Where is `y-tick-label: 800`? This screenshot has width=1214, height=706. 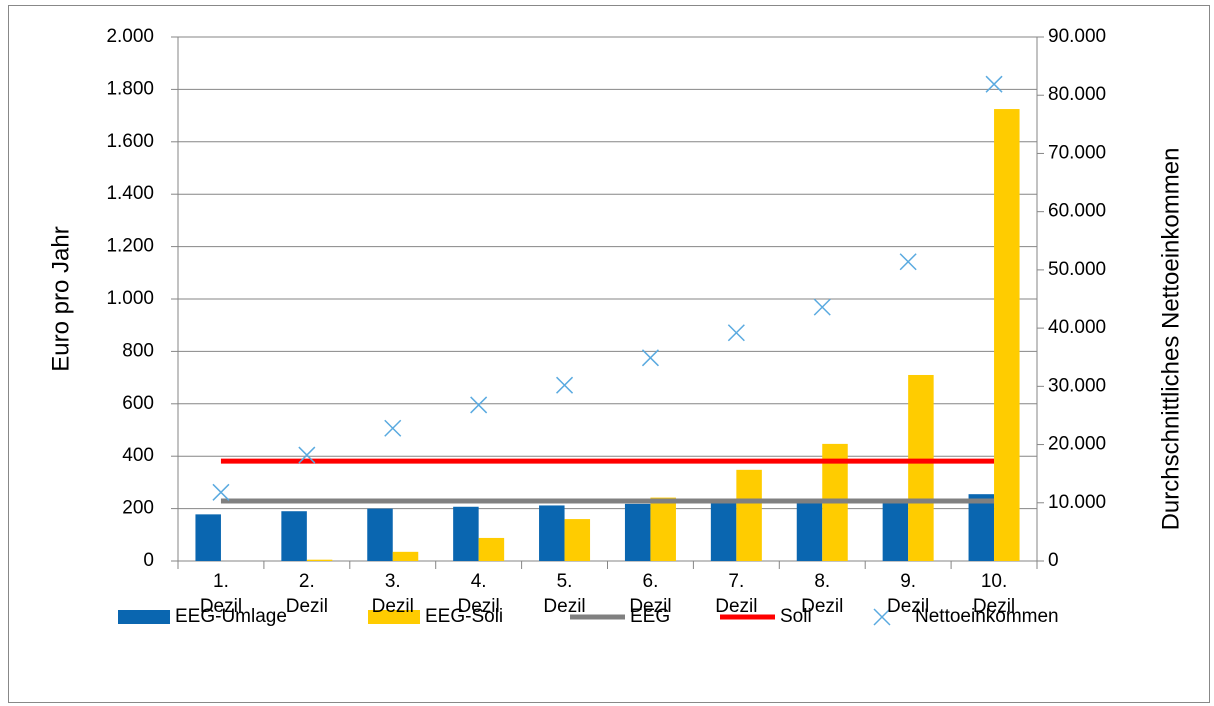 y-tick-label: 800 is located at coordinates (138, 350).